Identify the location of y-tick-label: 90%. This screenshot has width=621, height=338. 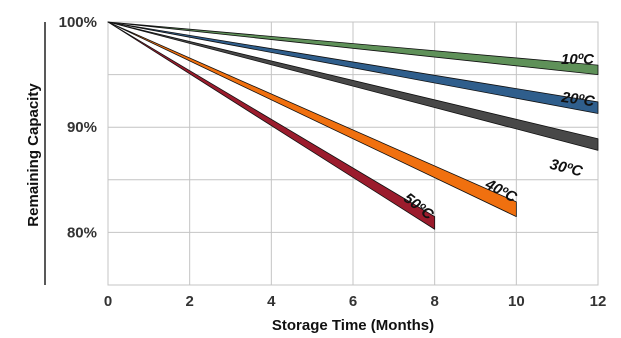
(82, 127).